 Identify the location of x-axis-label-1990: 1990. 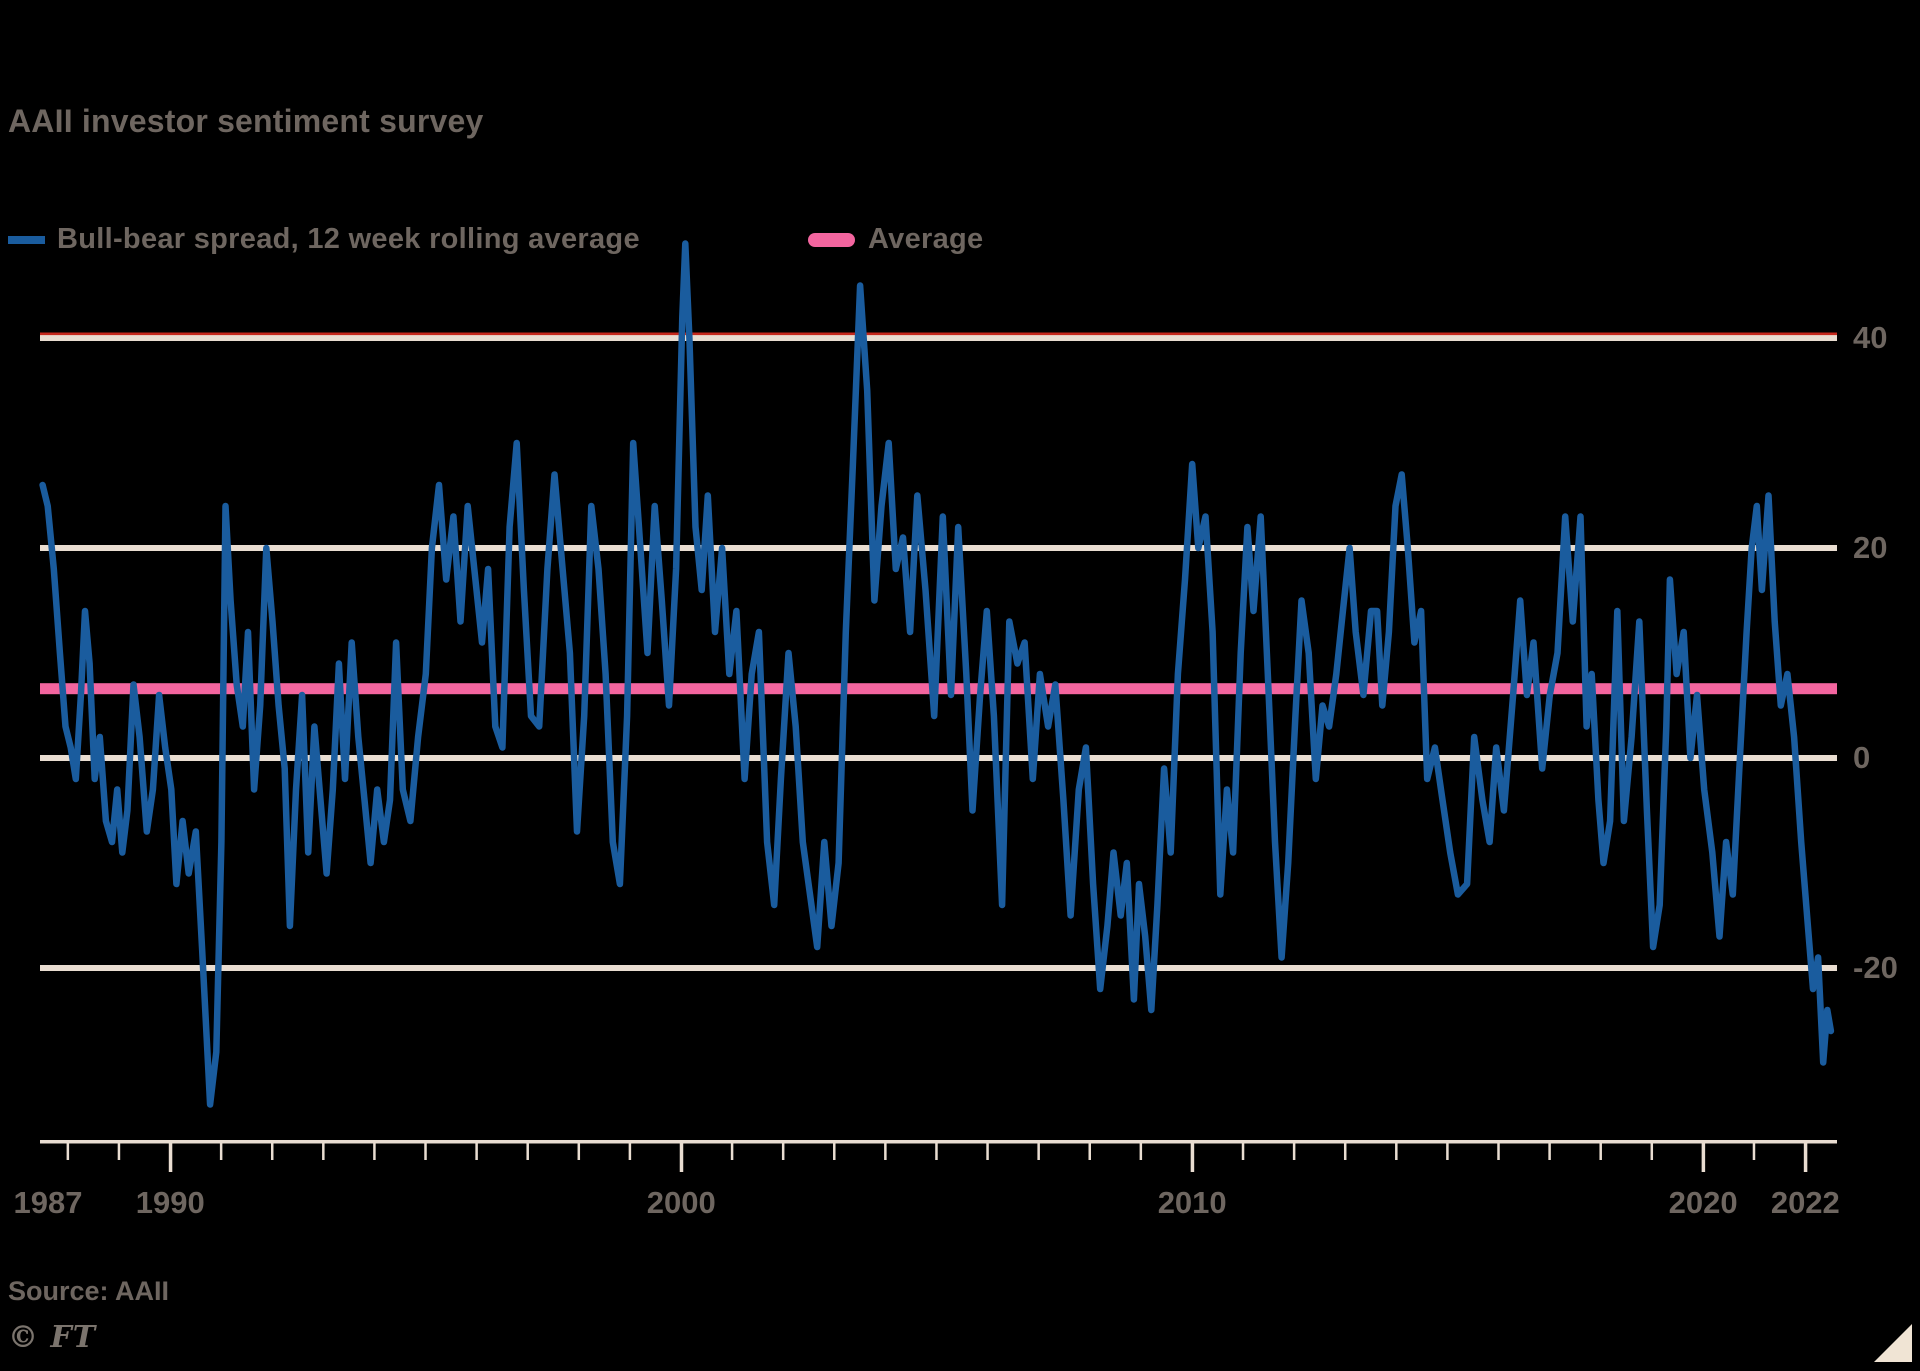
(170, 1202).